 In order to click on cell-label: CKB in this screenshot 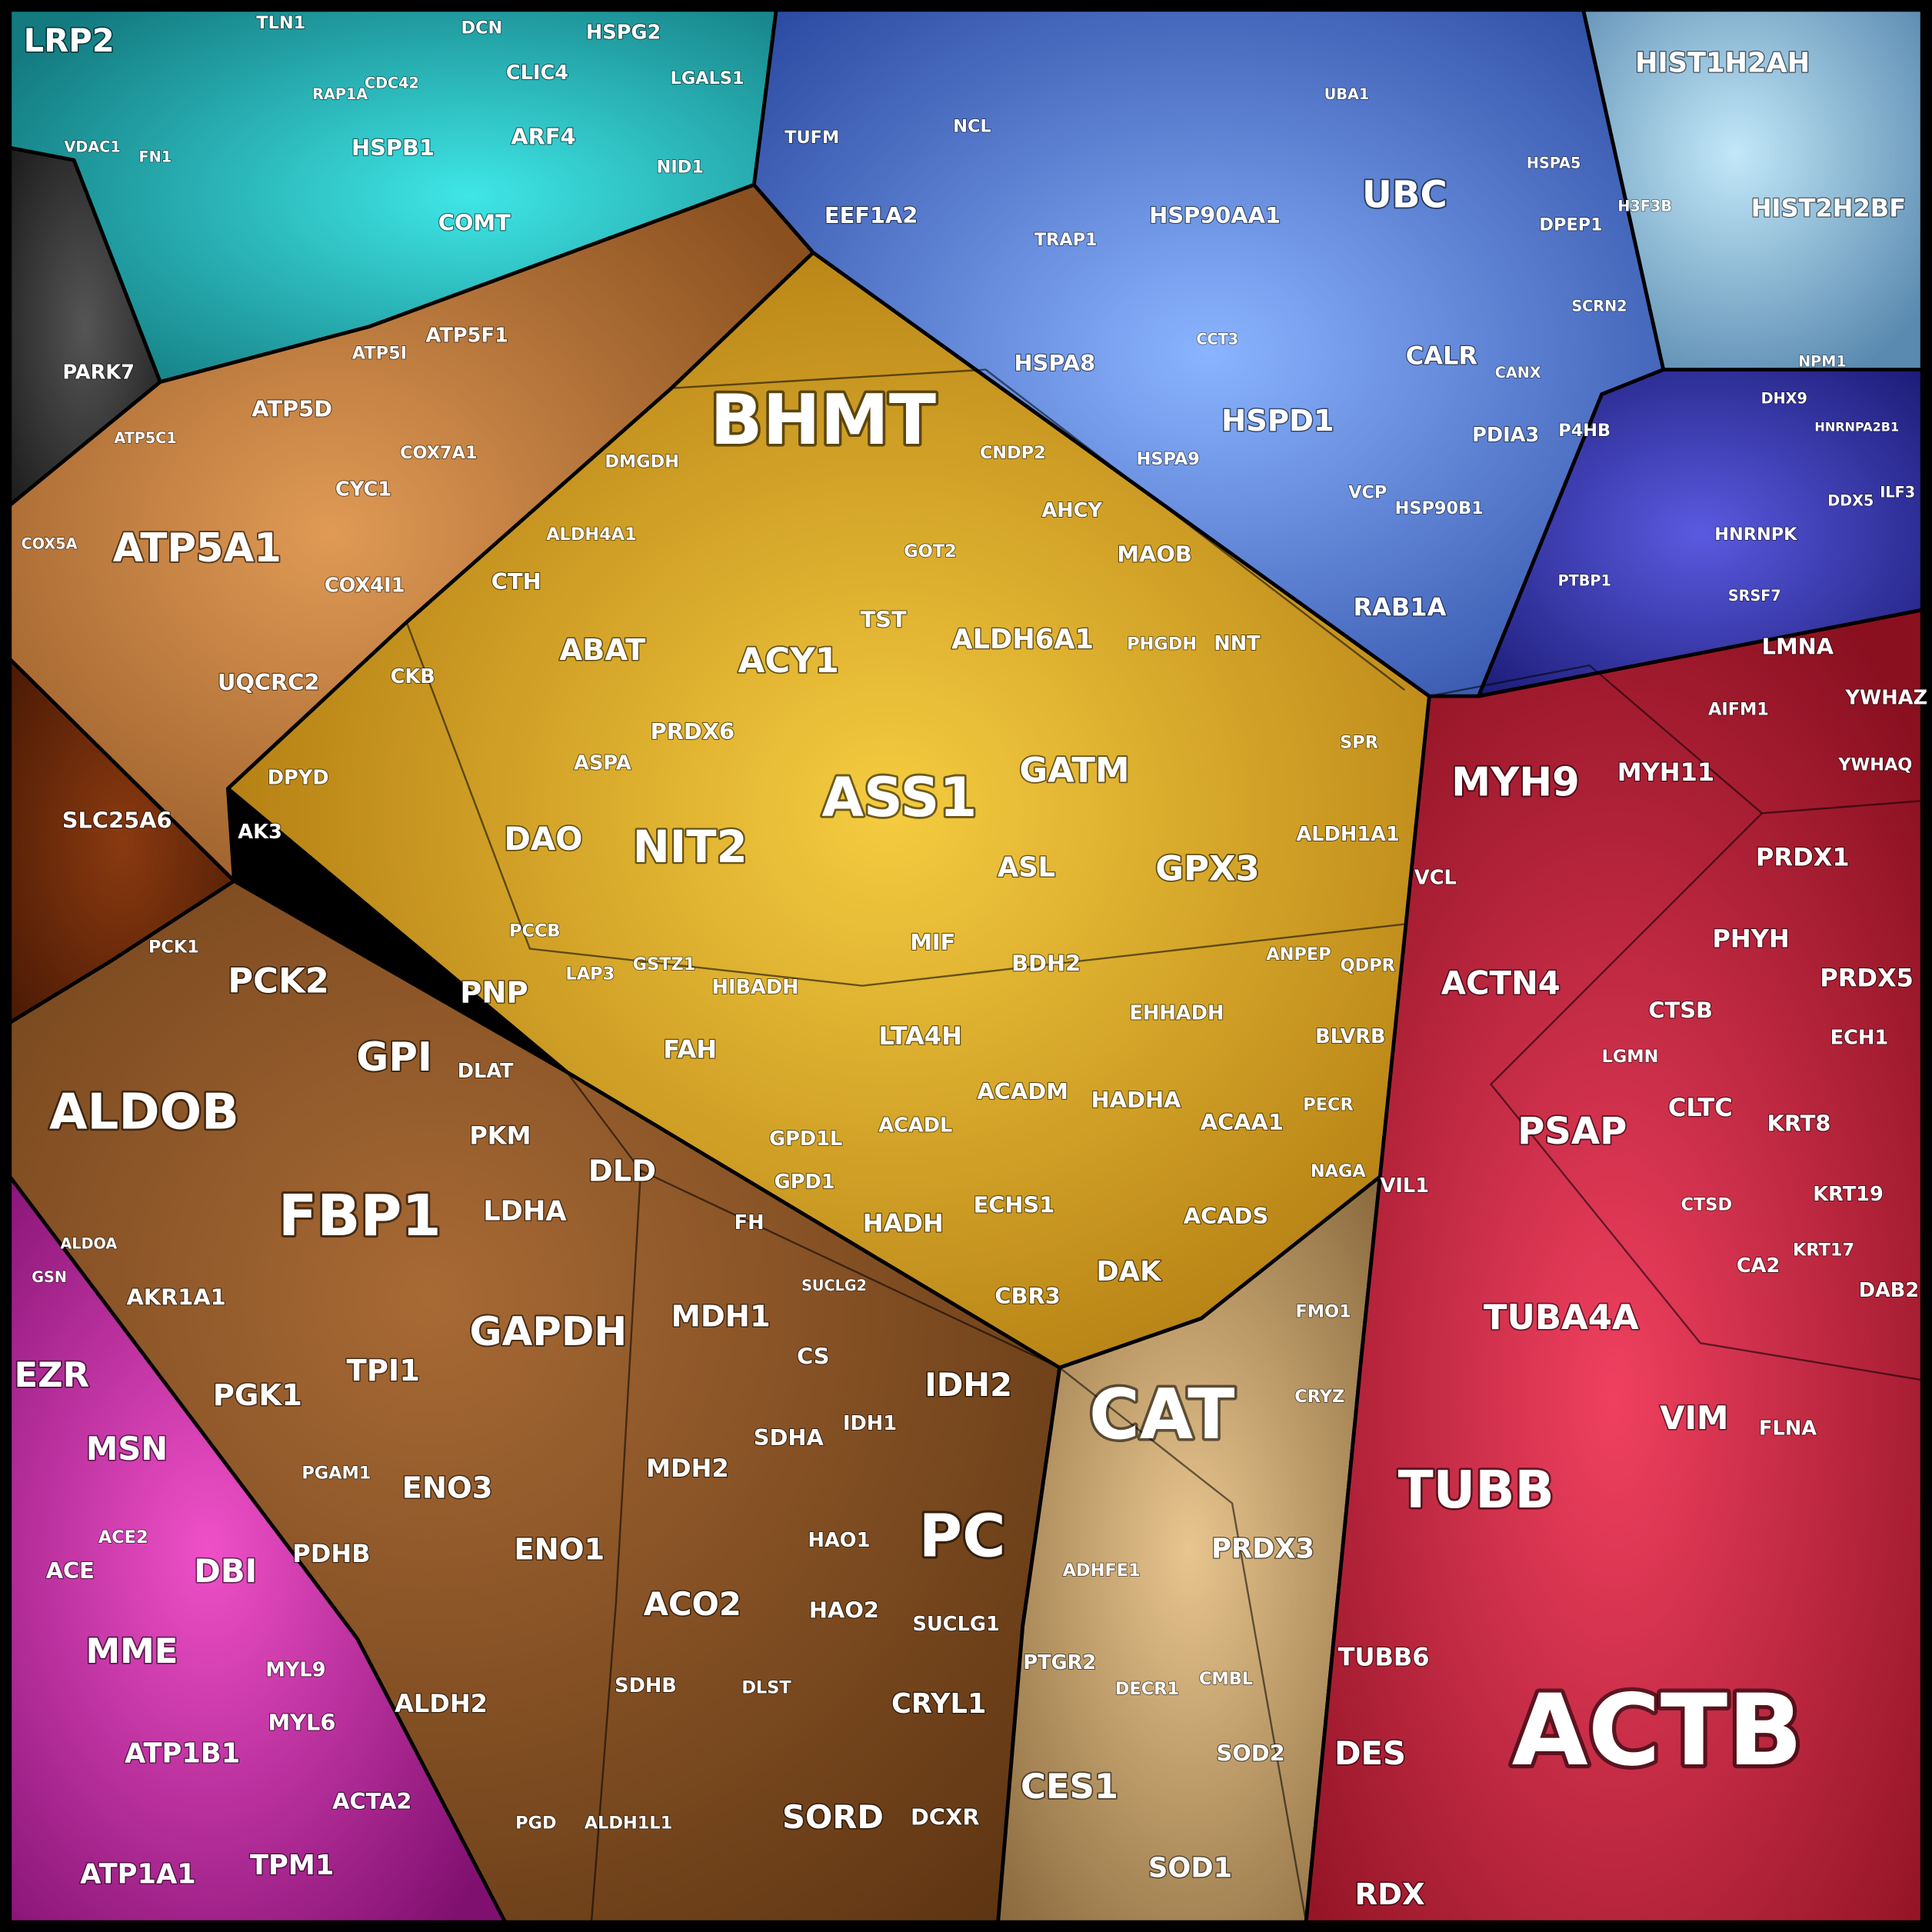, I will do `click(413, 676)`.